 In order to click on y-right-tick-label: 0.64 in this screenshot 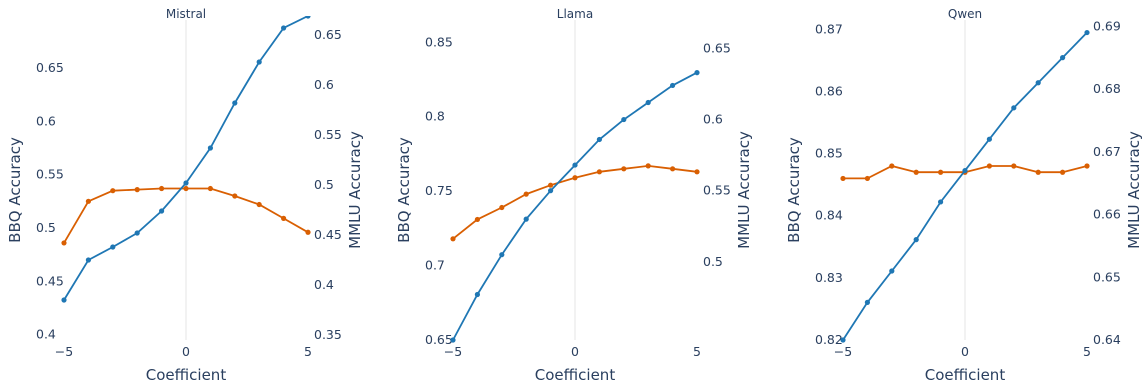, I will do `click(1107, 339)`.